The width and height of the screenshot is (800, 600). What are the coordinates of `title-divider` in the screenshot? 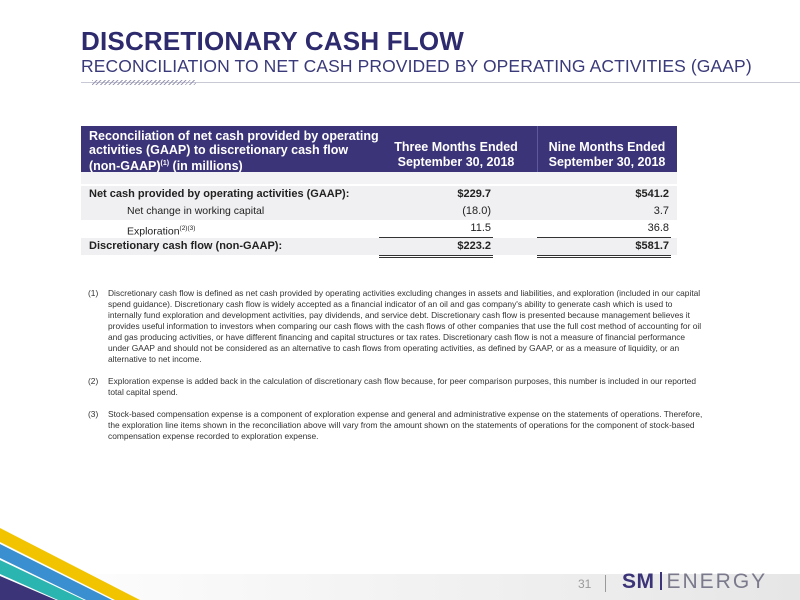 It's located at (440, 82).